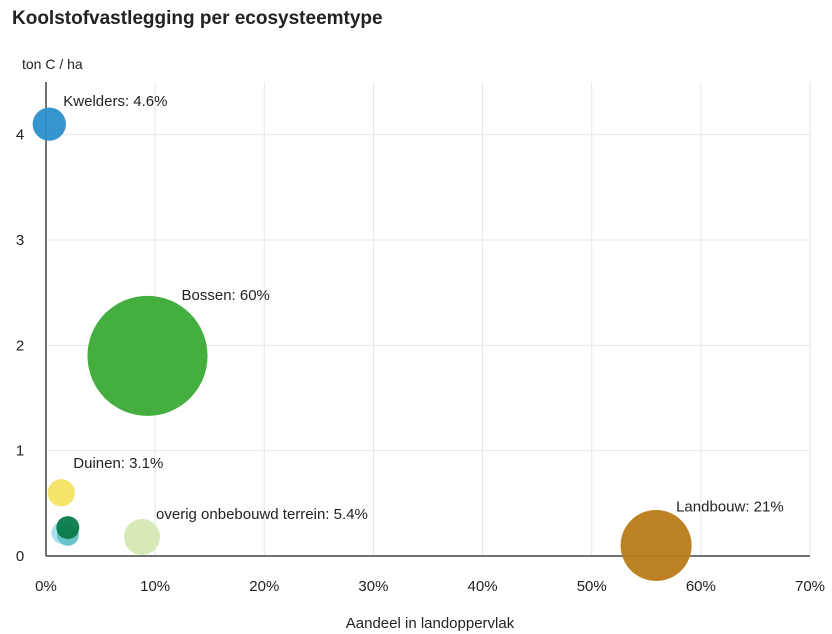 Image resolution: width=832 pixels, height=634 pixels. What do you see at coordinates (226, 295) in the screenshot?
I see `bubble-label: Bossen: 60%` at bounding box center [226, 295].